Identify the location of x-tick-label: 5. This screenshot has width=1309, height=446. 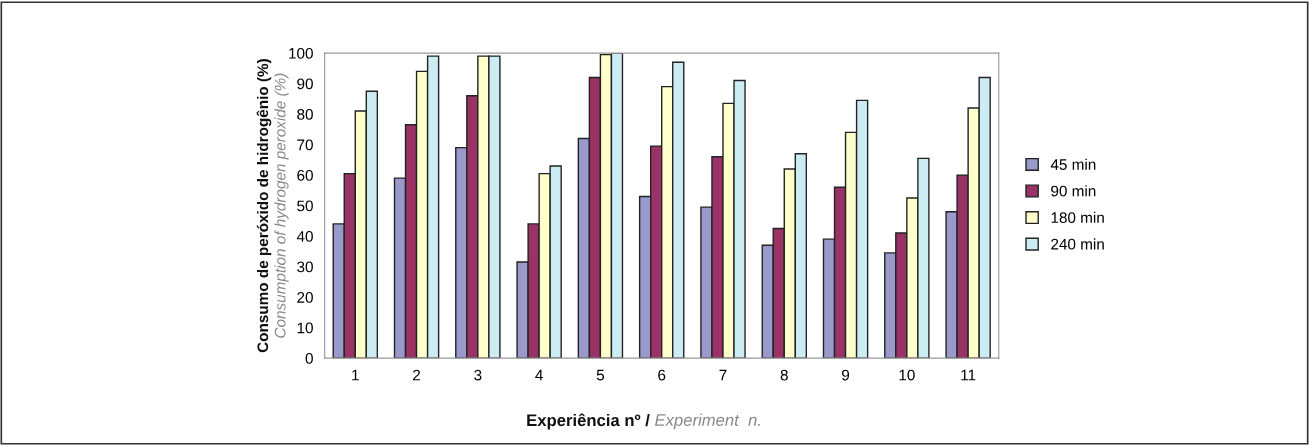
(600, 375).